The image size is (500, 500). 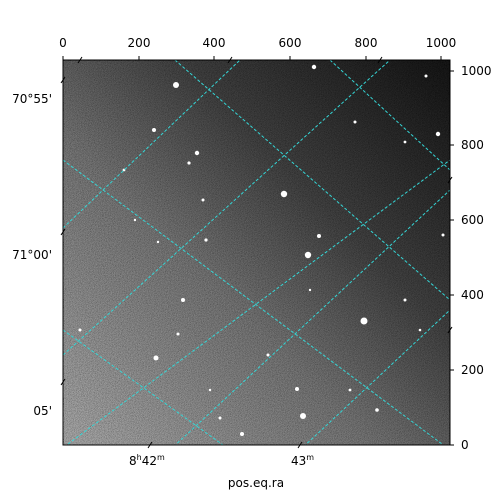 What do you see at coordinates (472, 220) in the screenshot?
I see `right-tick-label-600: 600` at bounding box center [472, 220].